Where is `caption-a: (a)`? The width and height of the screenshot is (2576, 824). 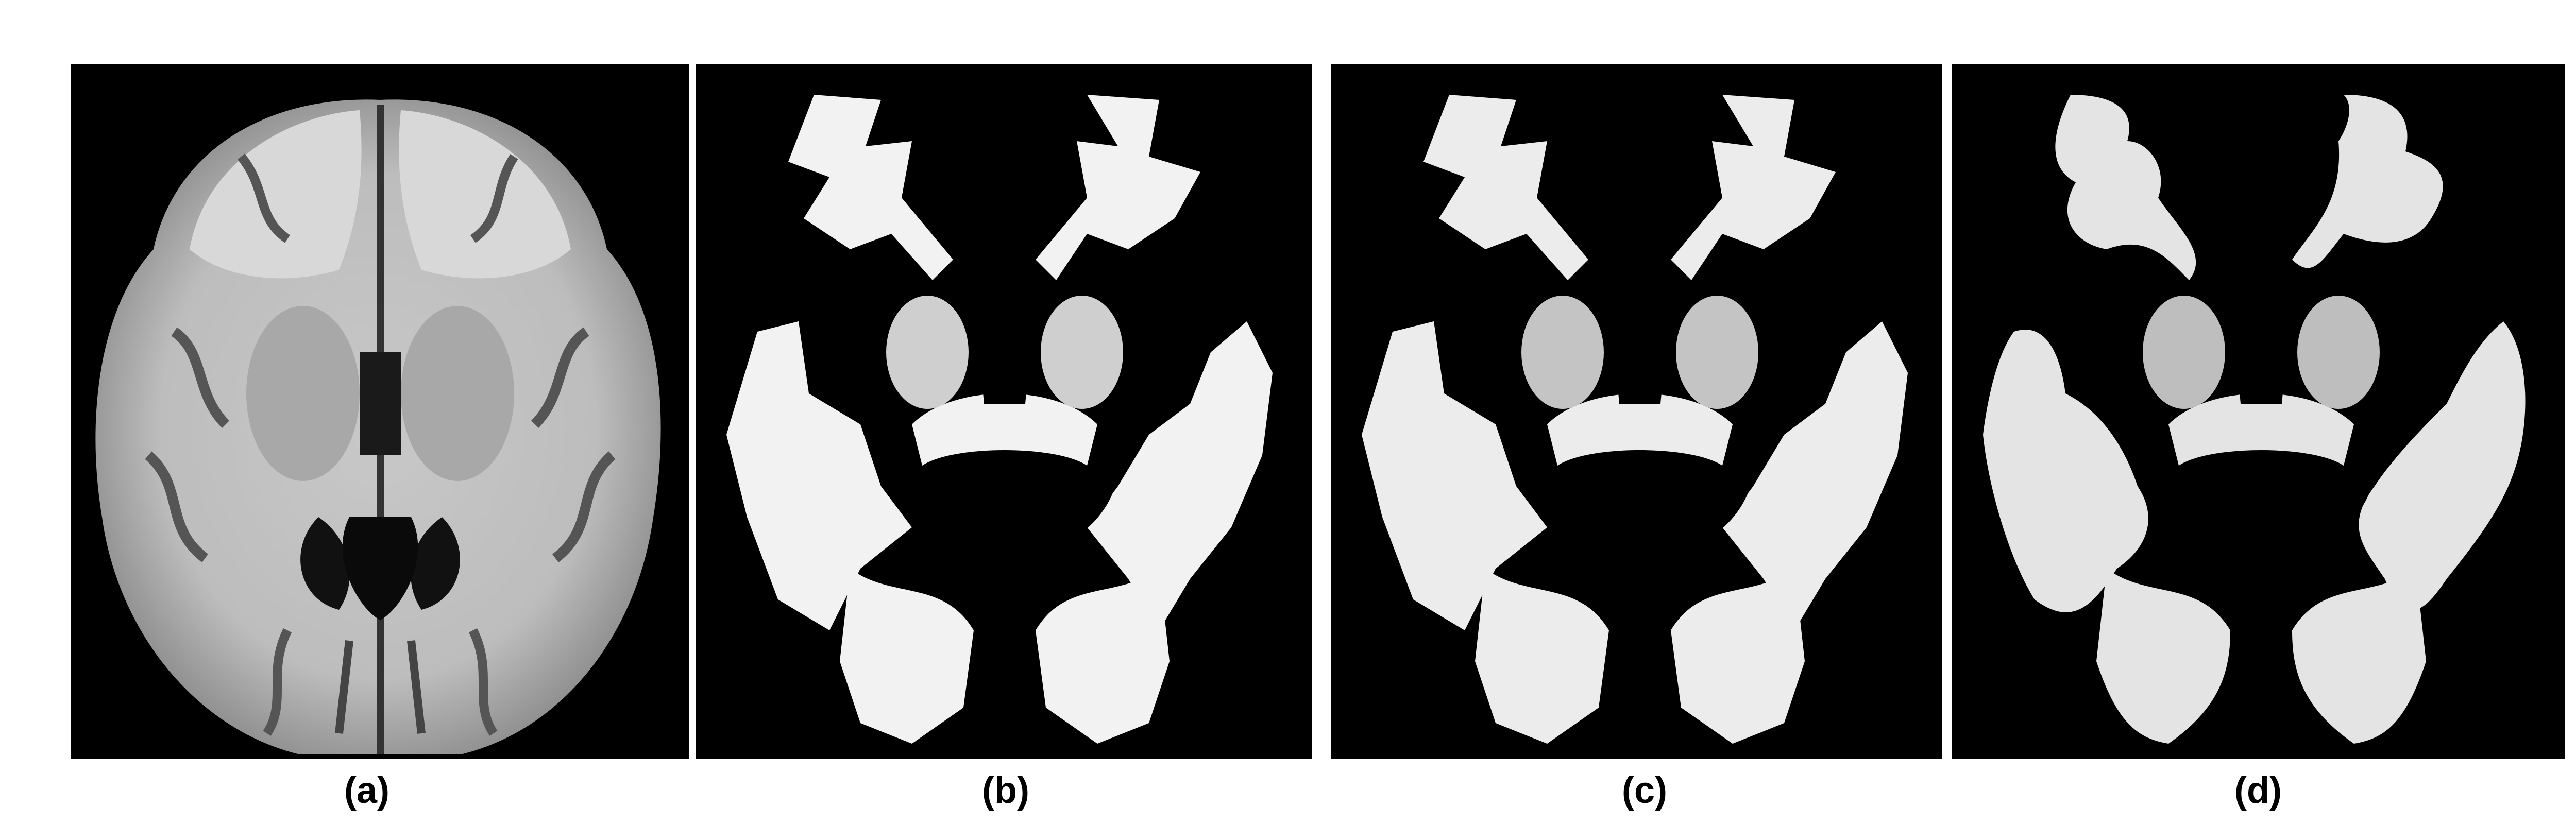
caption-a: (a) is located at coordinates (366, 790).